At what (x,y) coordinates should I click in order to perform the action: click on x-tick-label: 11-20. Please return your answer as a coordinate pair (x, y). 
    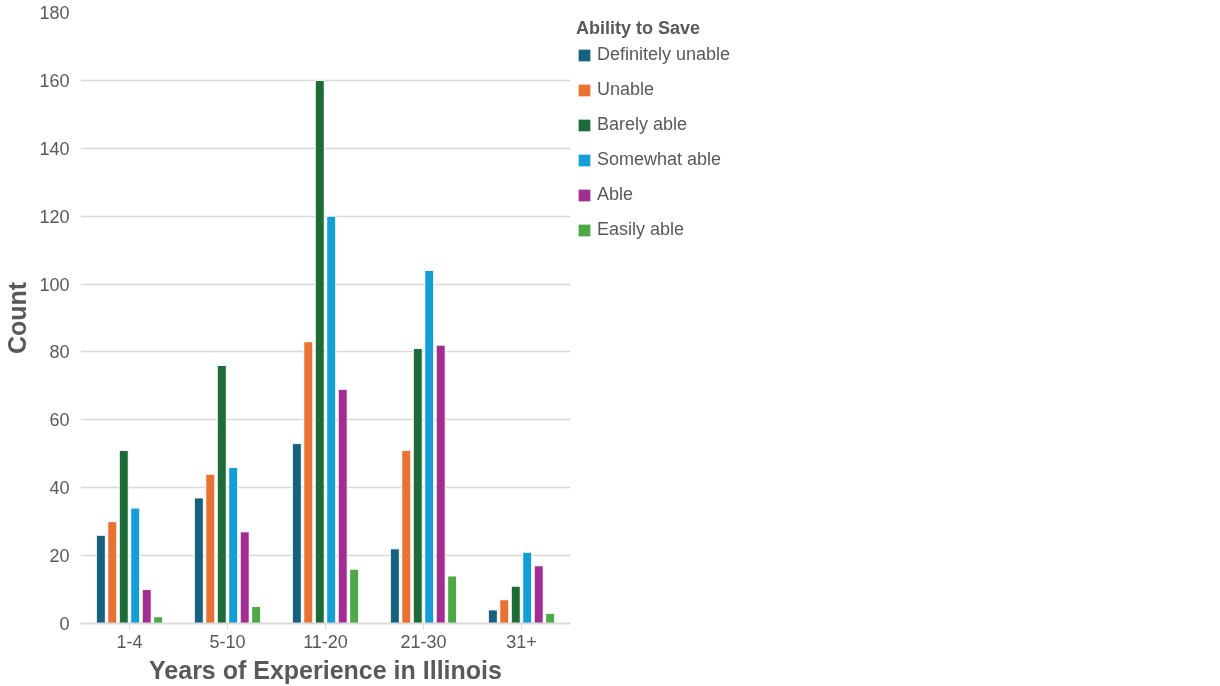
    Looking at the image, I should click on (325, 641).